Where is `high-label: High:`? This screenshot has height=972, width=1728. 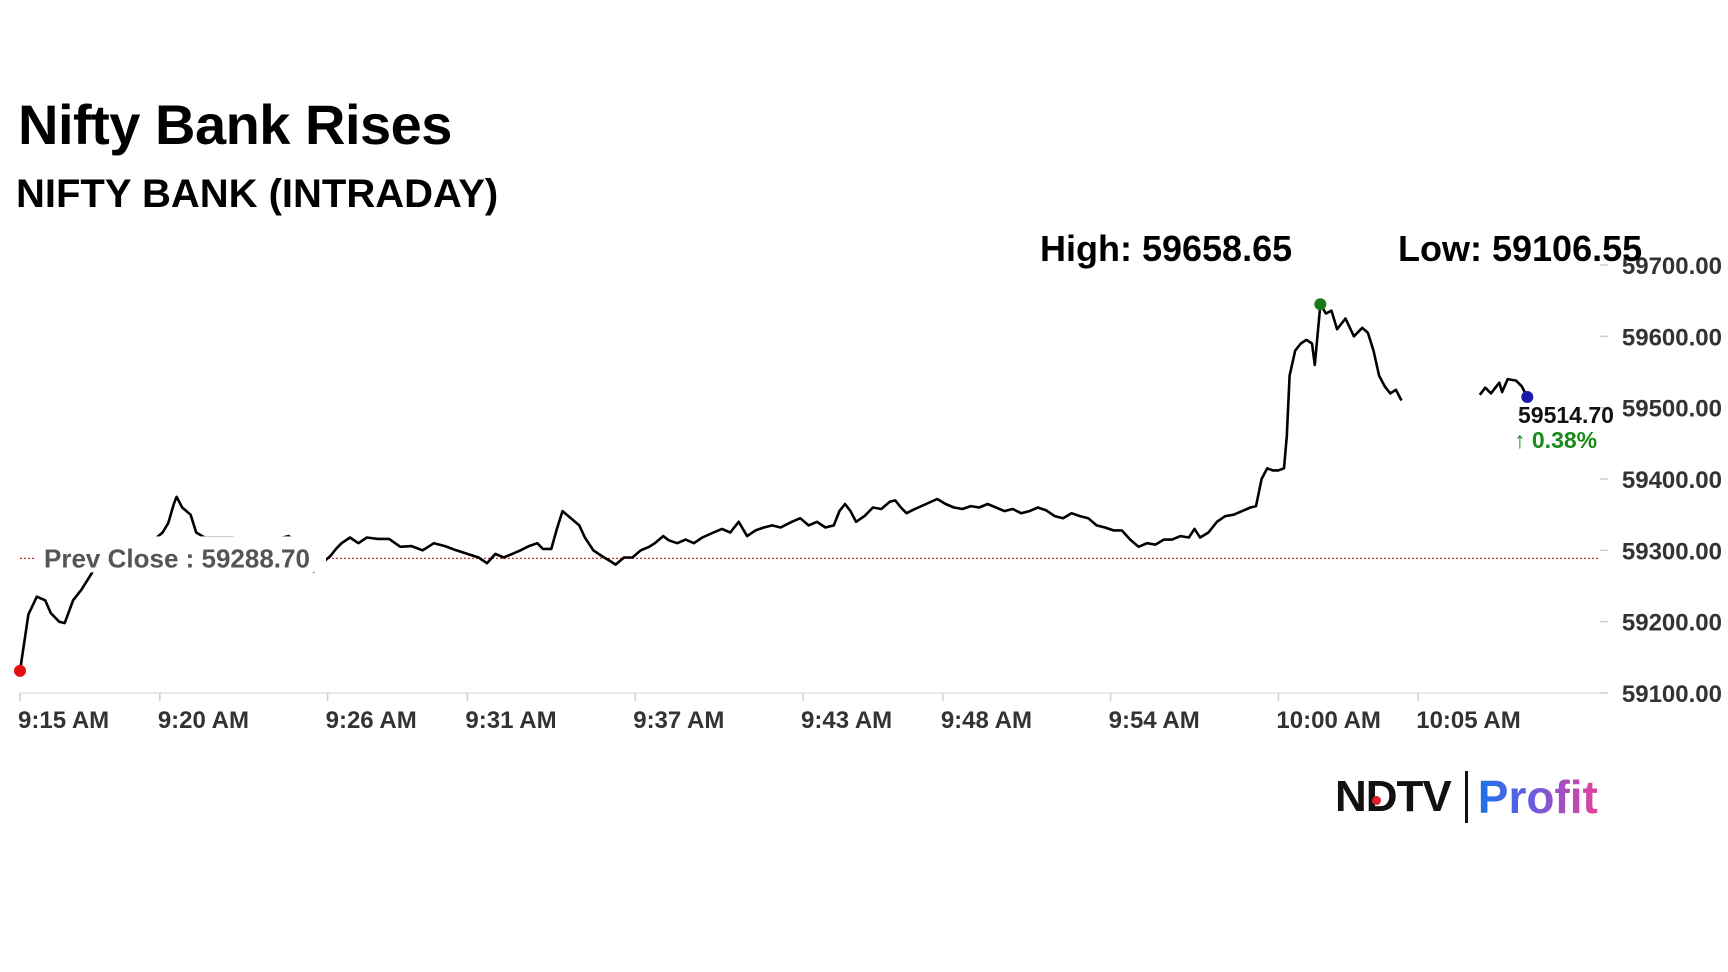
high-label: High: is located at coordinates (1086, 248).